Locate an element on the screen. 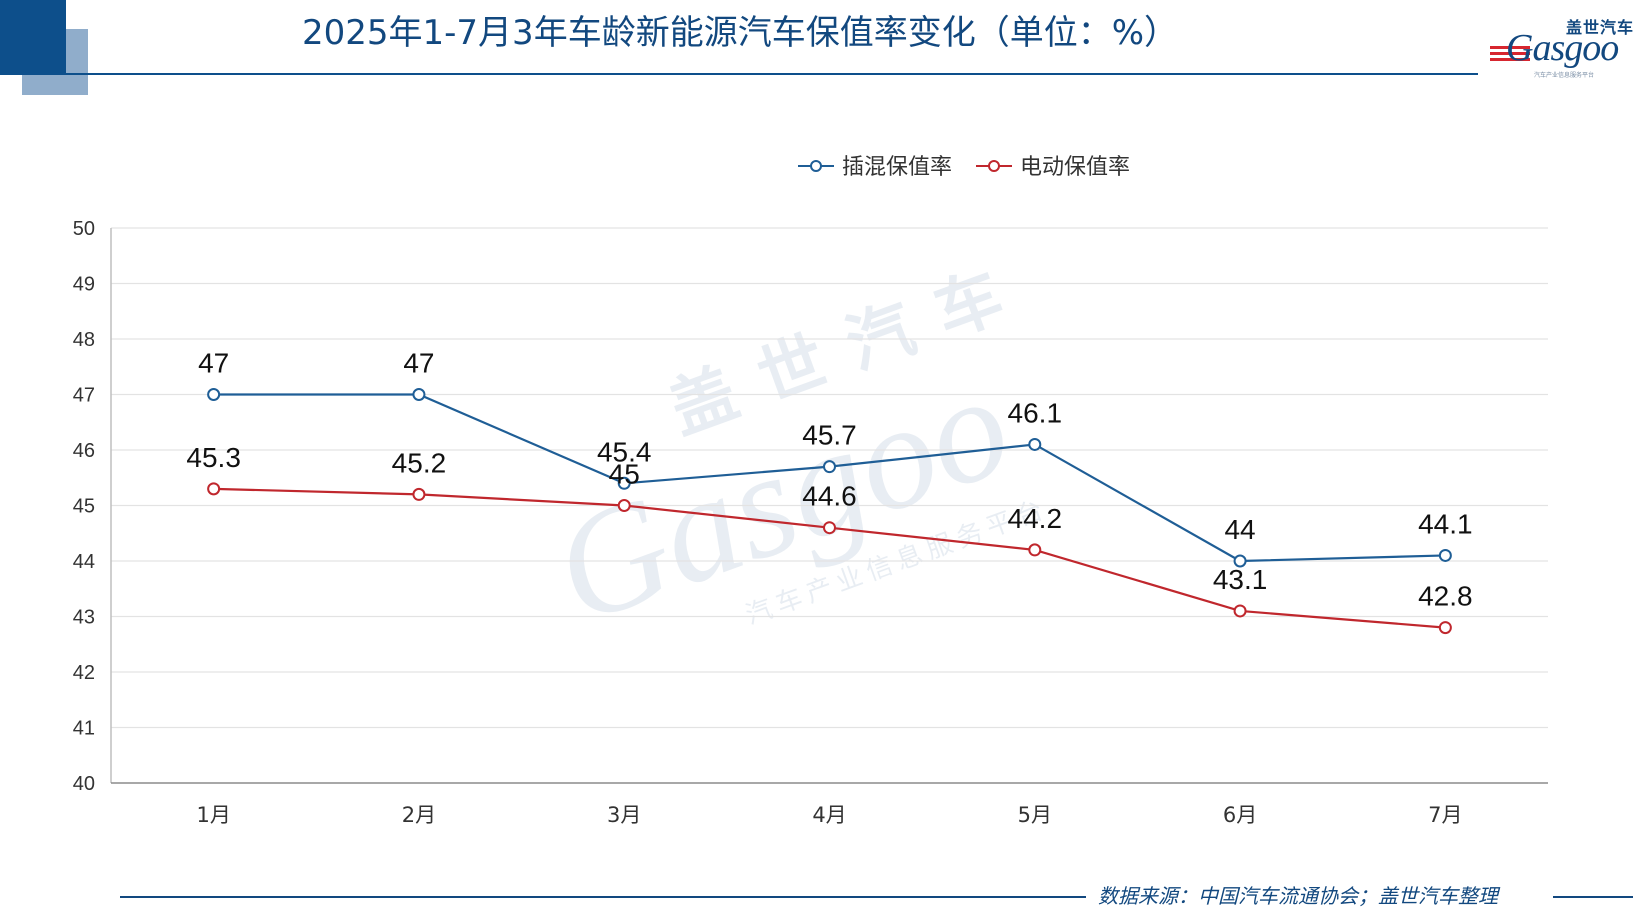 The width and height of the screenshot is (1640, 911). y-tick-labels: 40 41 42 43 44 45 46 47 48 49 50 is located at coordinates (84, 506).